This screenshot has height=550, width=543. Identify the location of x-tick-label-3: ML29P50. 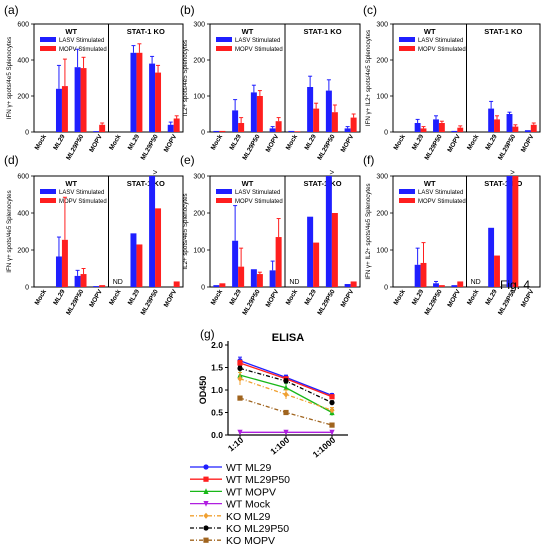
(434, 147).